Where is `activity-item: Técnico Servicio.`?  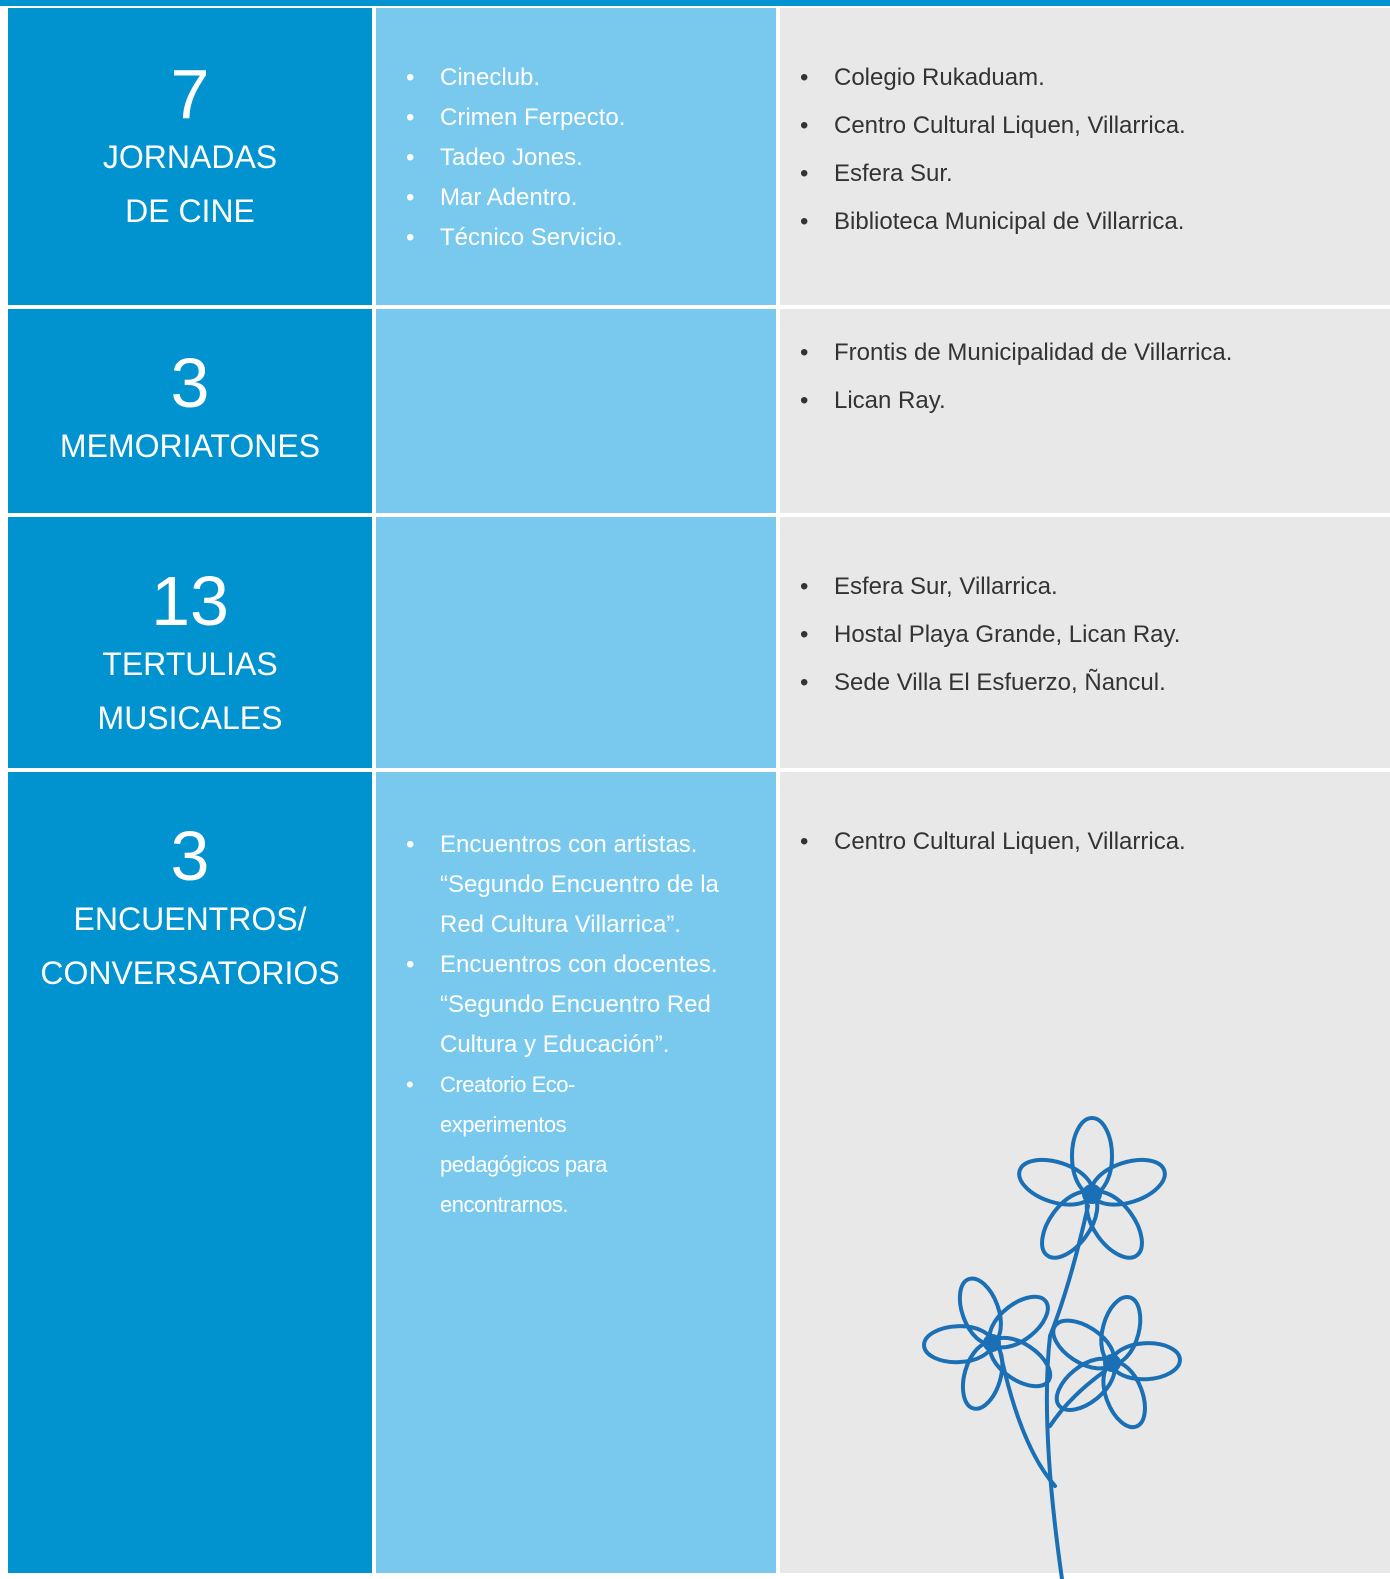 activity-item: Técnico Servicio. is located at coordinates (566, 238).